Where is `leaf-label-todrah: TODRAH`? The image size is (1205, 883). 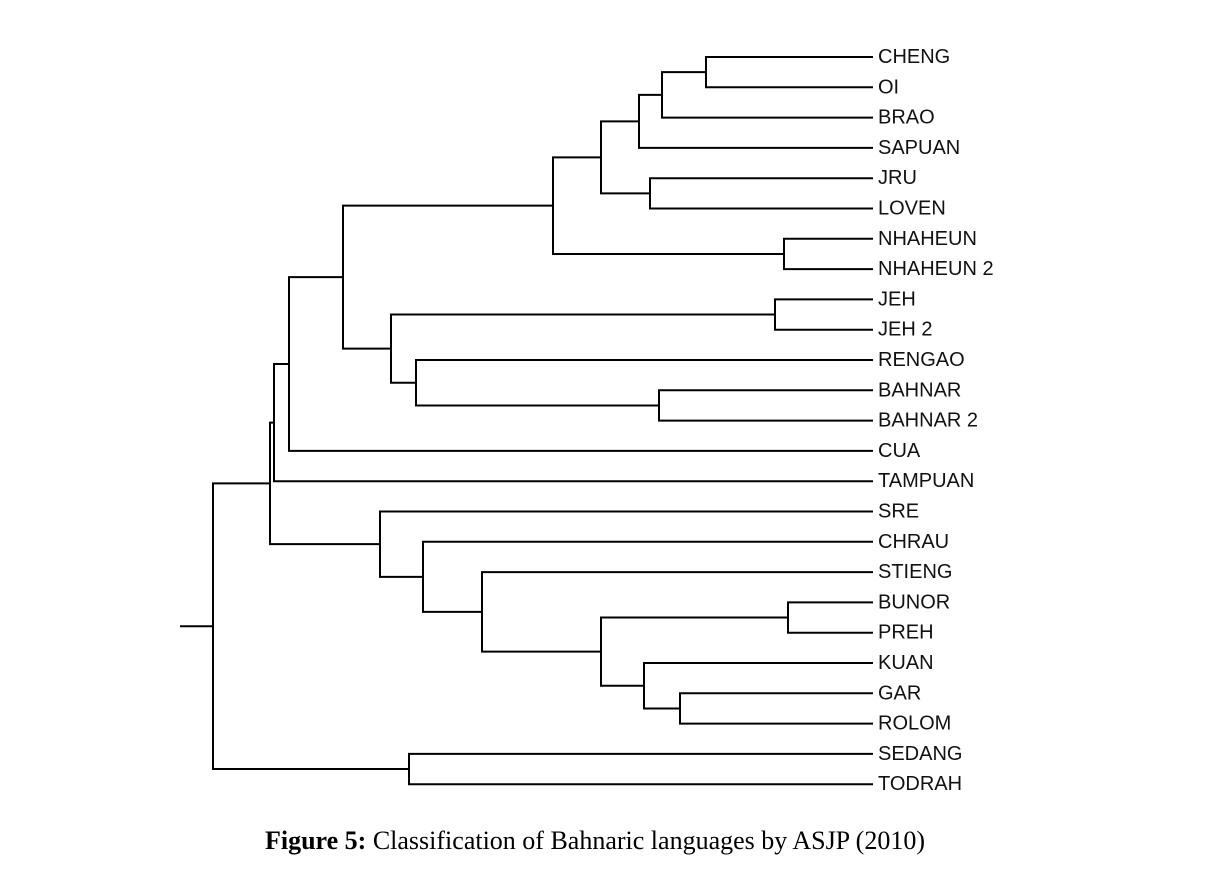
leaf-label-todrah: TODRAH is located at coordinates (920, 784).